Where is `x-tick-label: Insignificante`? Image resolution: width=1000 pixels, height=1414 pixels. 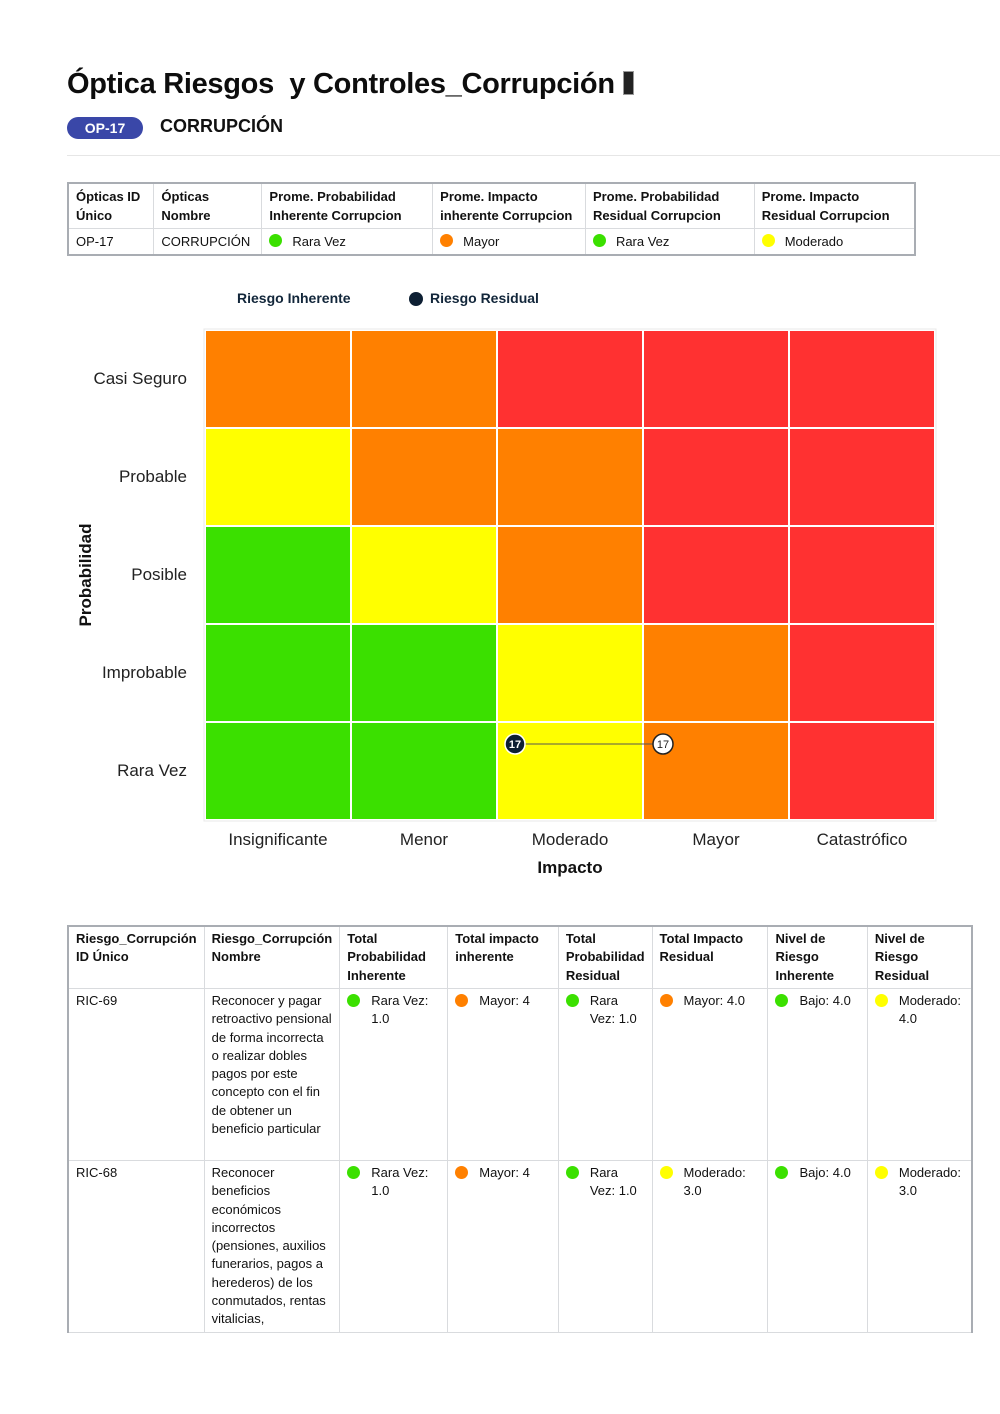
x-tick-label: Insignificante is located at coordinates (278, 839).